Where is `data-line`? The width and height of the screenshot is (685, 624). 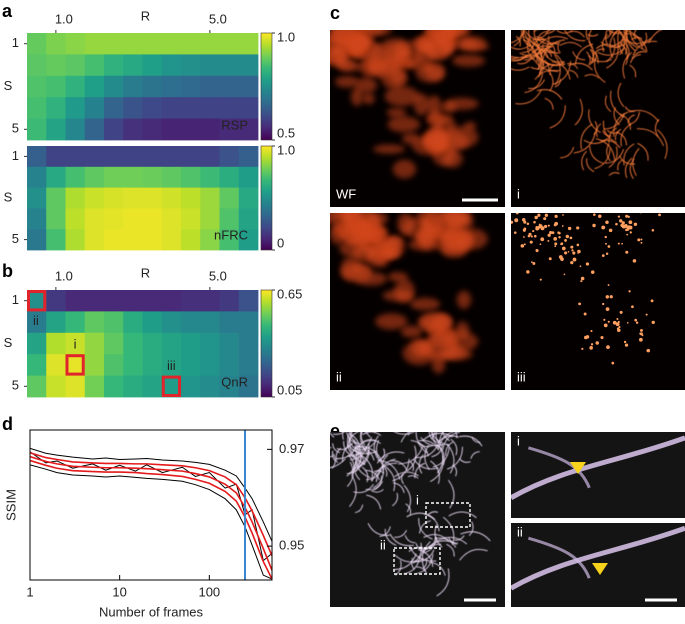 data-line is located at coordinates (151, 506).